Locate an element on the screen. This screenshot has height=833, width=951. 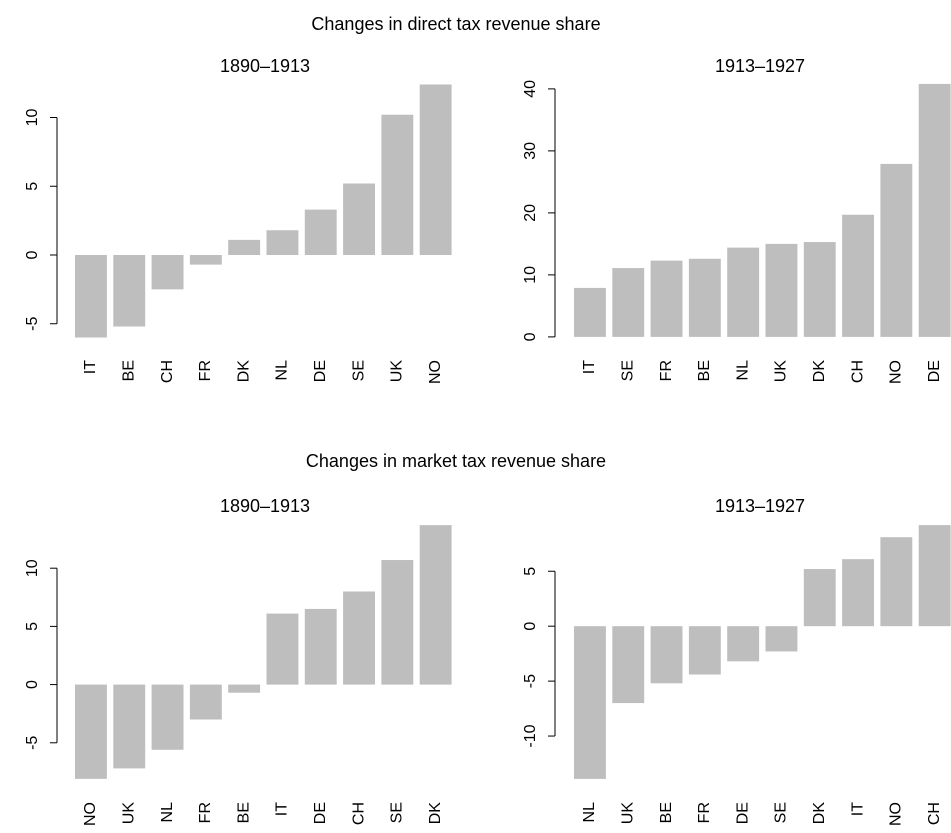
section-title: Changes in direct tax revenue share is located at coordinates (455, 24).